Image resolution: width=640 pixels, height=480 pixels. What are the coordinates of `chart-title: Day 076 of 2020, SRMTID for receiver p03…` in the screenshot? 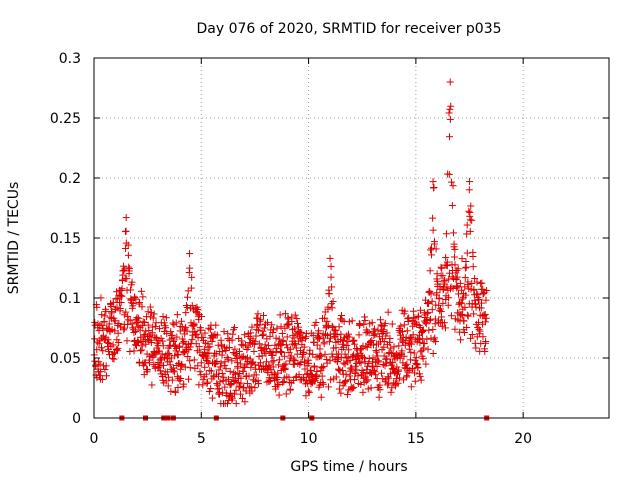 It's located at (348, 29).